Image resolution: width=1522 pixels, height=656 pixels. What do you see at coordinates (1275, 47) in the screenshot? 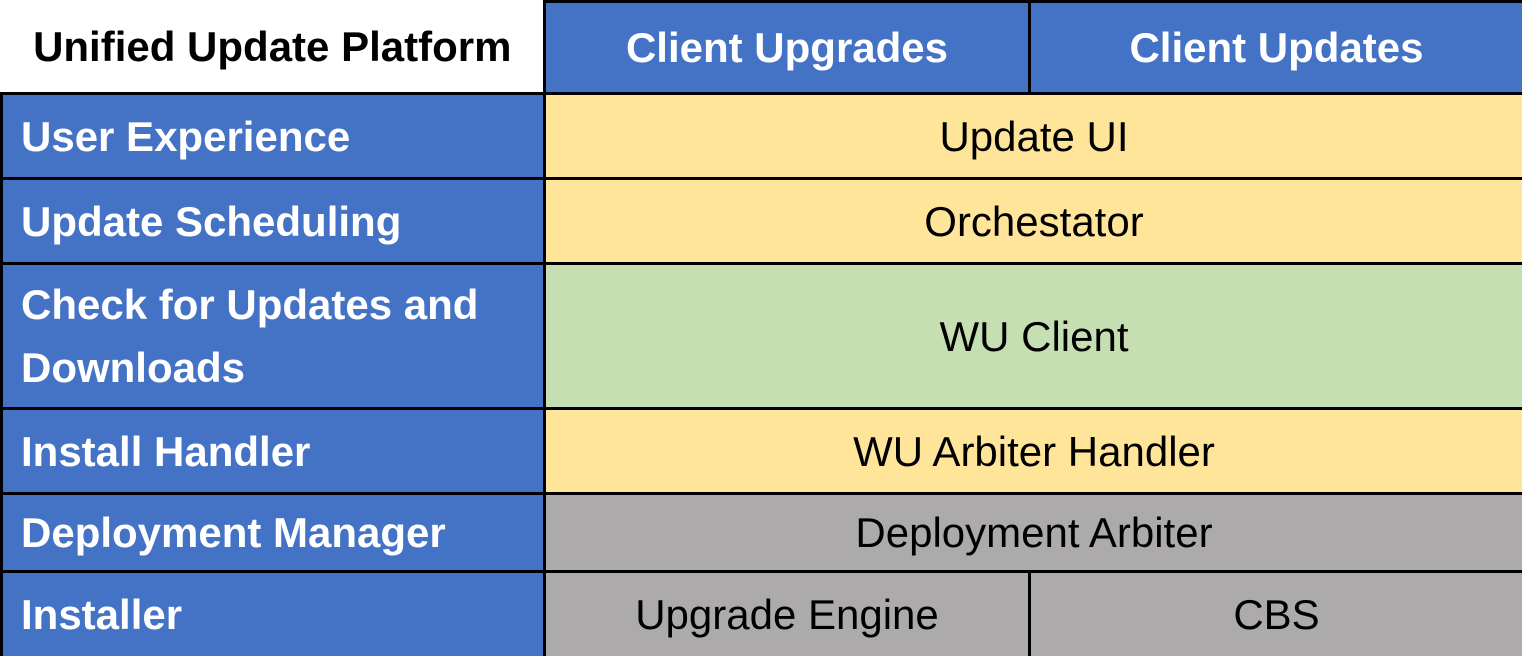
I see `column-header-client-updates: Client Updates` at bounding box center [1275, 47].